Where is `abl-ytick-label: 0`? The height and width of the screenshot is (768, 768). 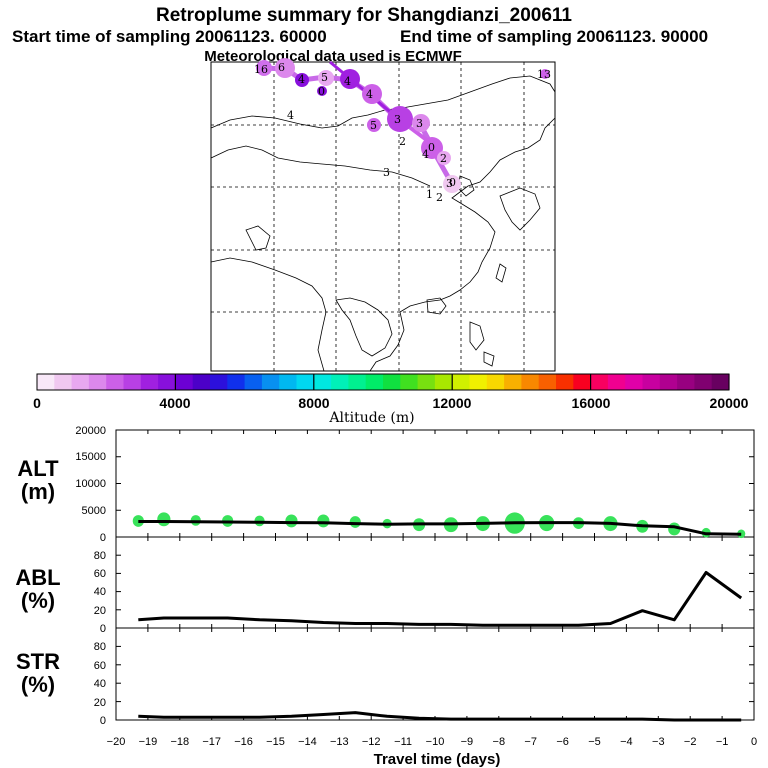
abl-ytick-label: 0 is located at coordinates (103, 629).